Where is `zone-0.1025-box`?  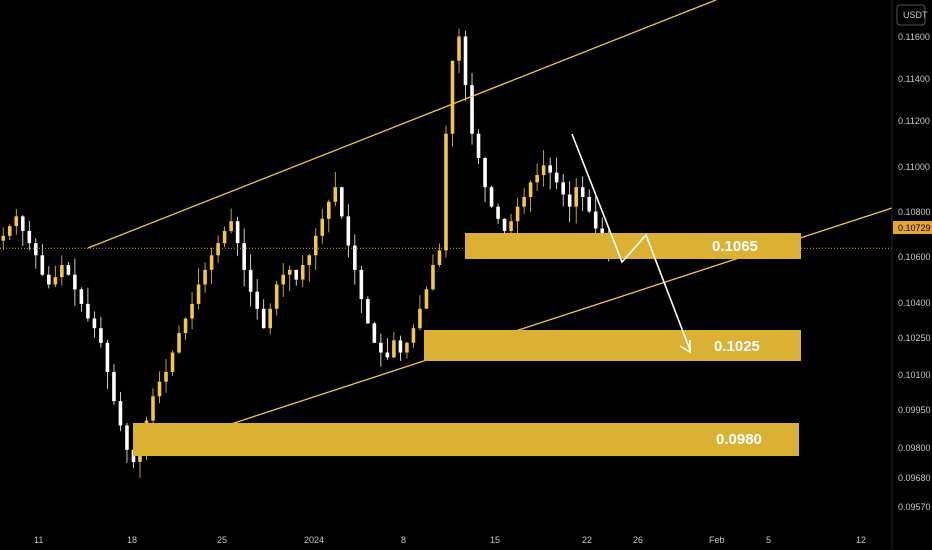
zone-0.1025-box is located at coordinates (612, 345).